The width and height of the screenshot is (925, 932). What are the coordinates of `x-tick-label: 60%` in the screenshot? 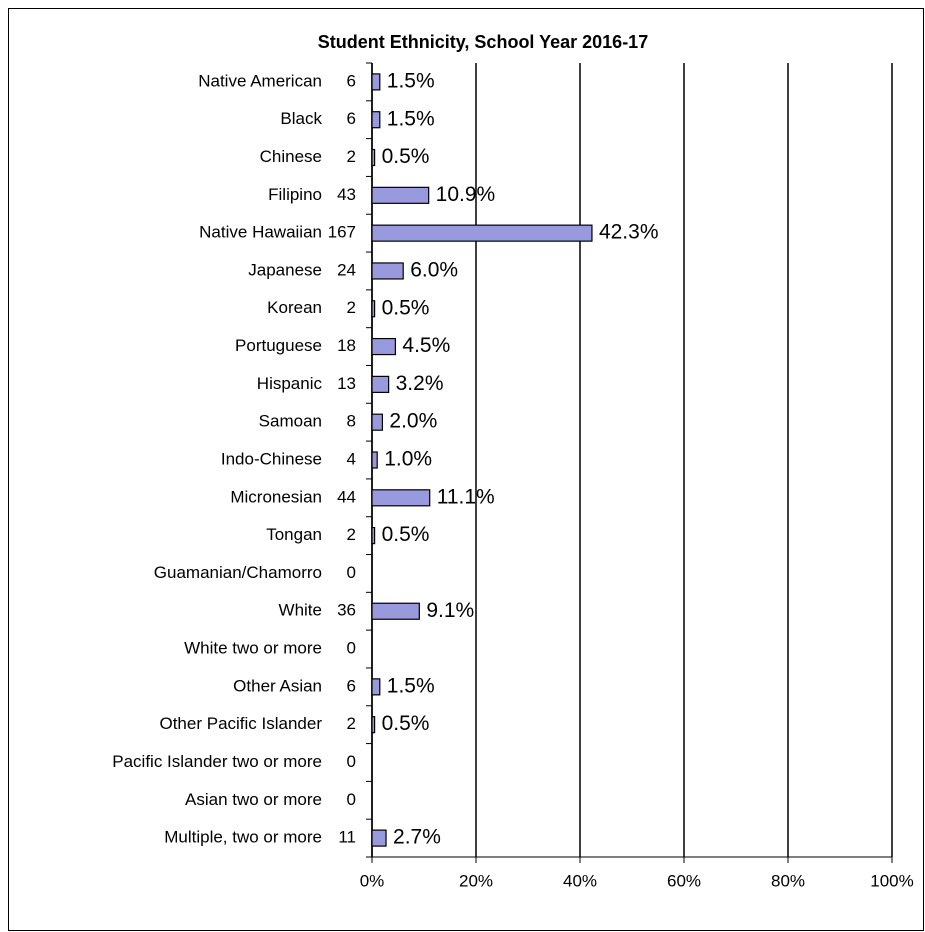 It's located at (684, 880).